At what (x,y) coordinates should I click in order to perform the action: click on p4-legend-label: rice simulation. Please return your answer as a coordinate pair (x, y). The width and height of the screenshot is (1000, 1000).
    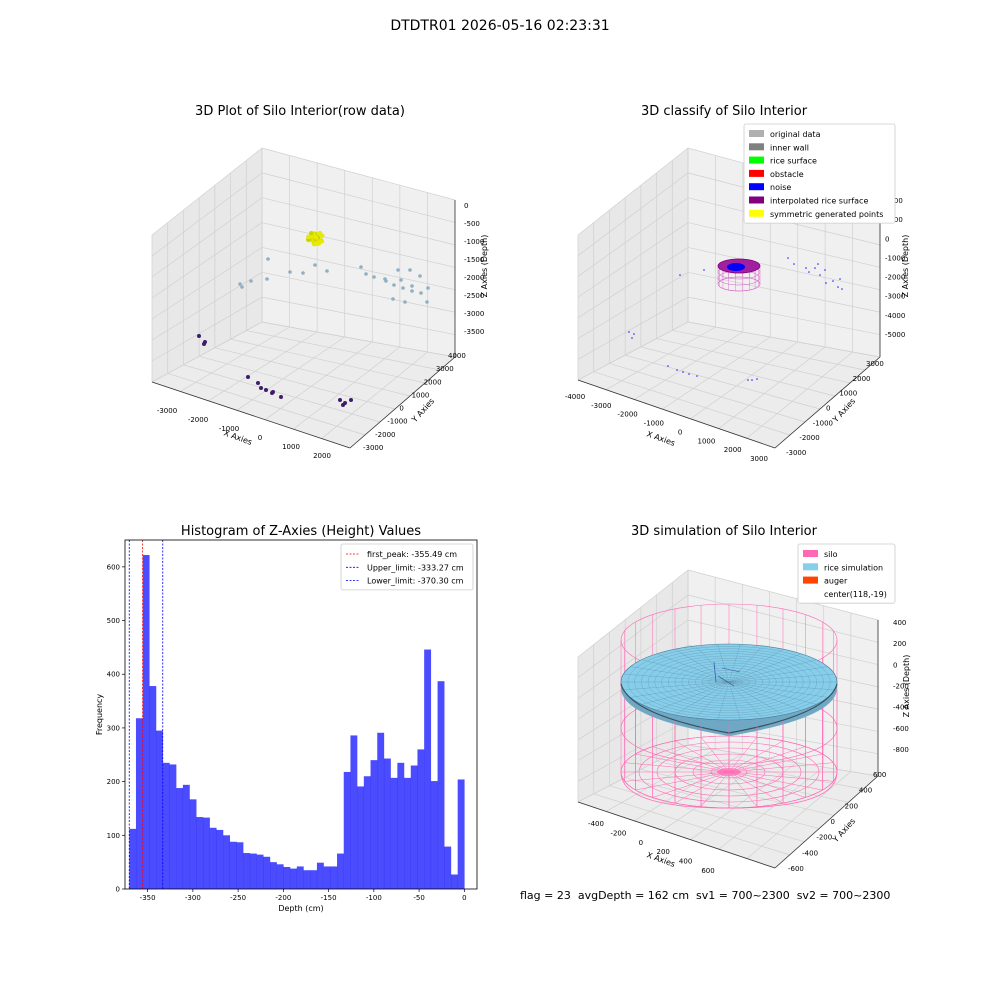
    Looking at the image, I should click on (853, 567).